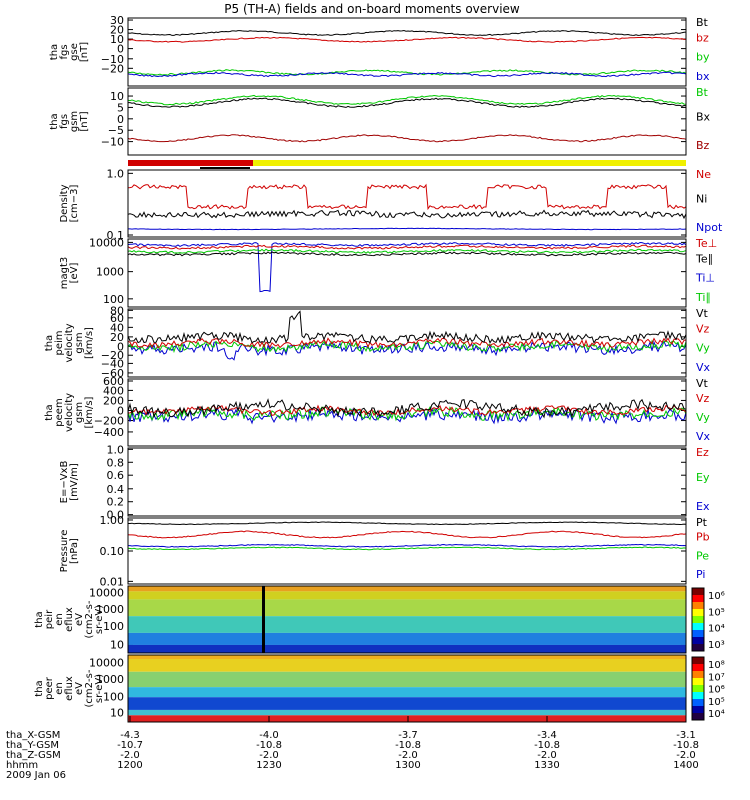 The width and height of the screenshot is (750, 800). What do you see at coordinates (263, 619) in the screenshot?
I see `spectrogram-gap` at bounding box center [263, 619].